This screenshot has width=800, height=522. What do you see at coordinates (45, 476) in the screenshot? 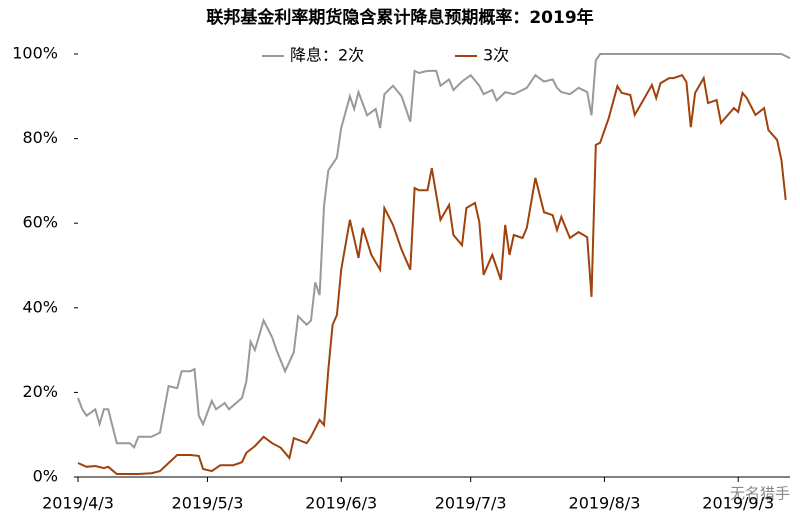
I see `y-tick-label: 0%` at bounding box center [45, 476].